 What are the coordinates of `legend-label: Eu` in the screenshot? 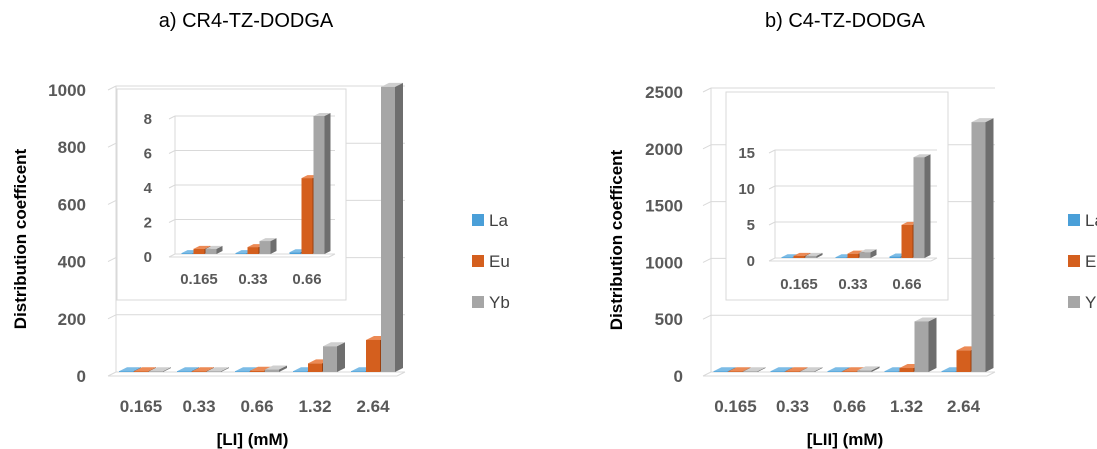 It's located at (499, 261).